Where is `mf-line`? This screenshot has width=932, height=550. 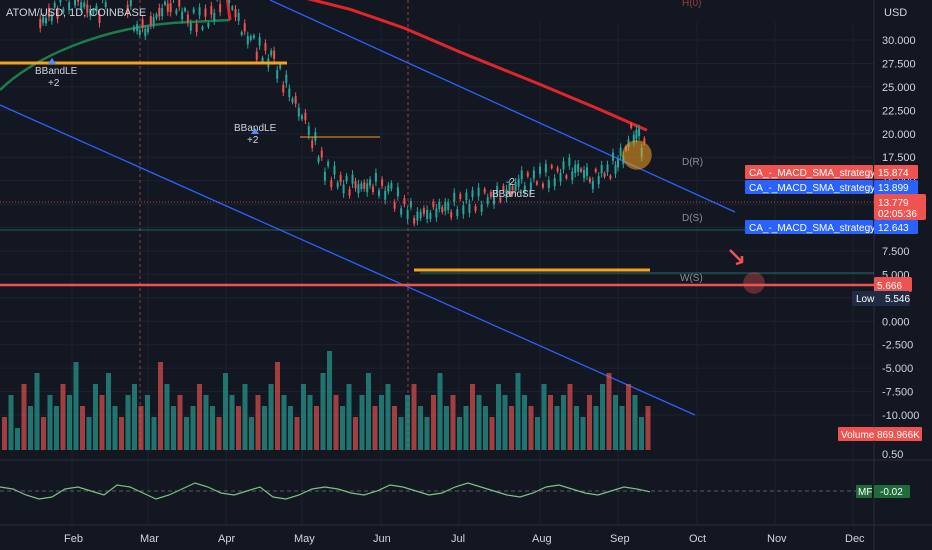 mf-line is located at coordinates (325, 491).